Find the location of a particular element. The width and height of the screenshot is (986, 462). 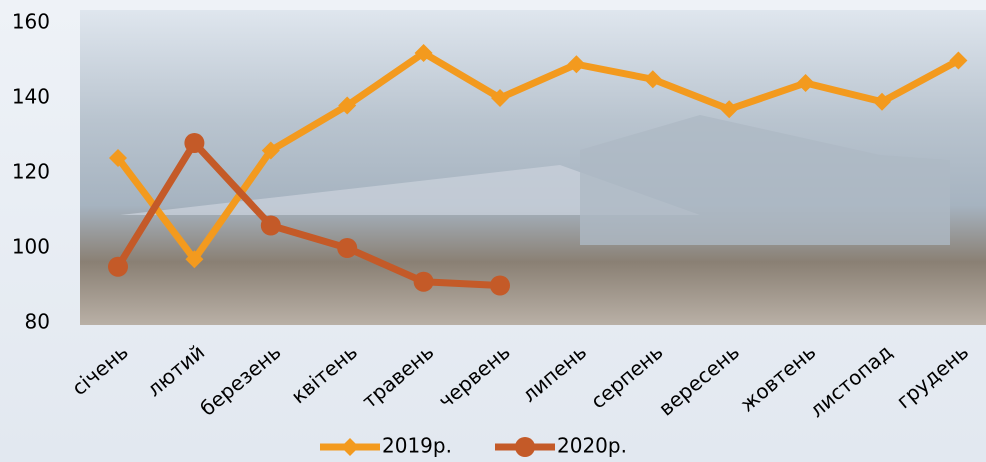

legend-label: 2020р. is located at coordinates (592, 446).